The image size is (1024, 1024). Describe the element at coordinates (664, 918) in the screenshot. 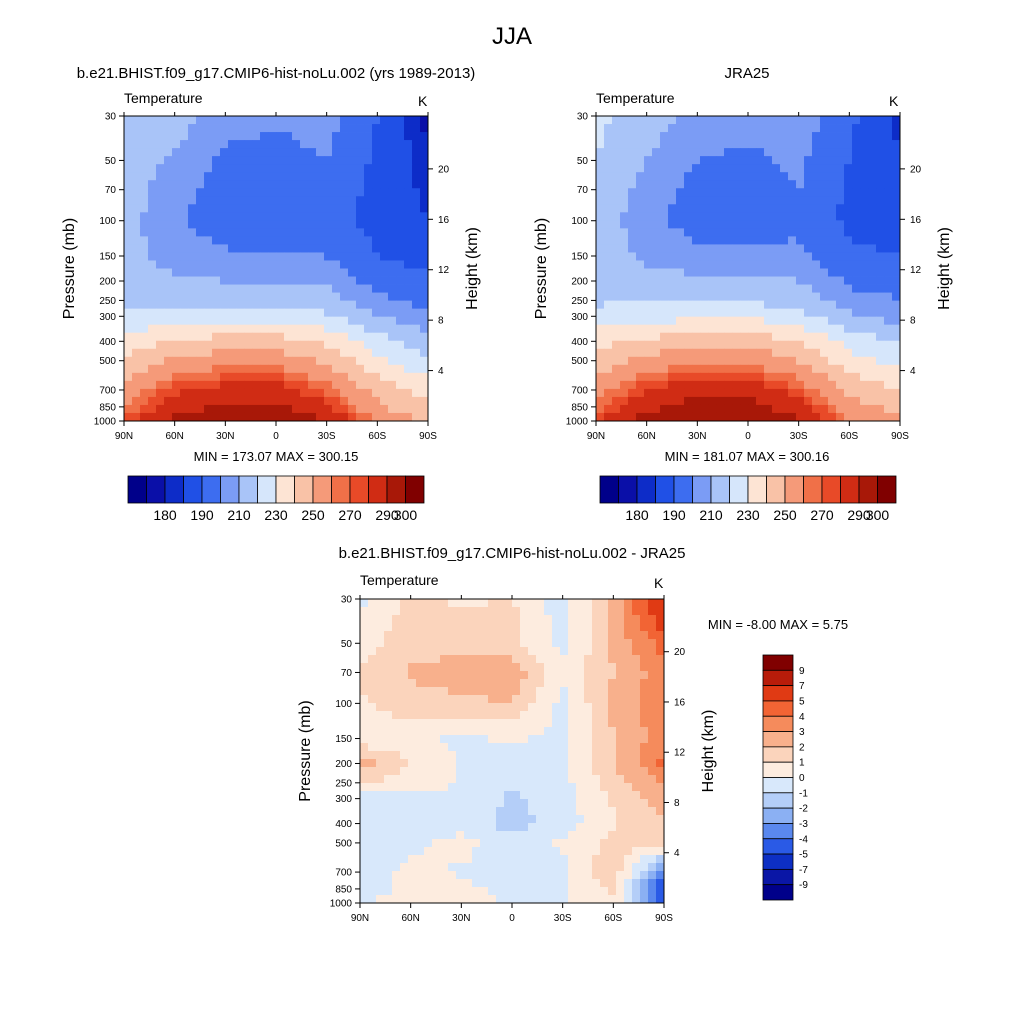

I see `x-tick-label: 90S` at that location.